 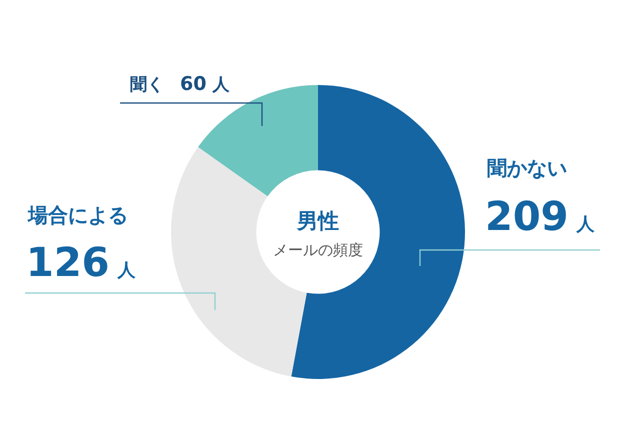 What do you see at coordinates (147, 85) in the screenshot?
I see `slice-label: 聞く` at bounding box center [147, 85].